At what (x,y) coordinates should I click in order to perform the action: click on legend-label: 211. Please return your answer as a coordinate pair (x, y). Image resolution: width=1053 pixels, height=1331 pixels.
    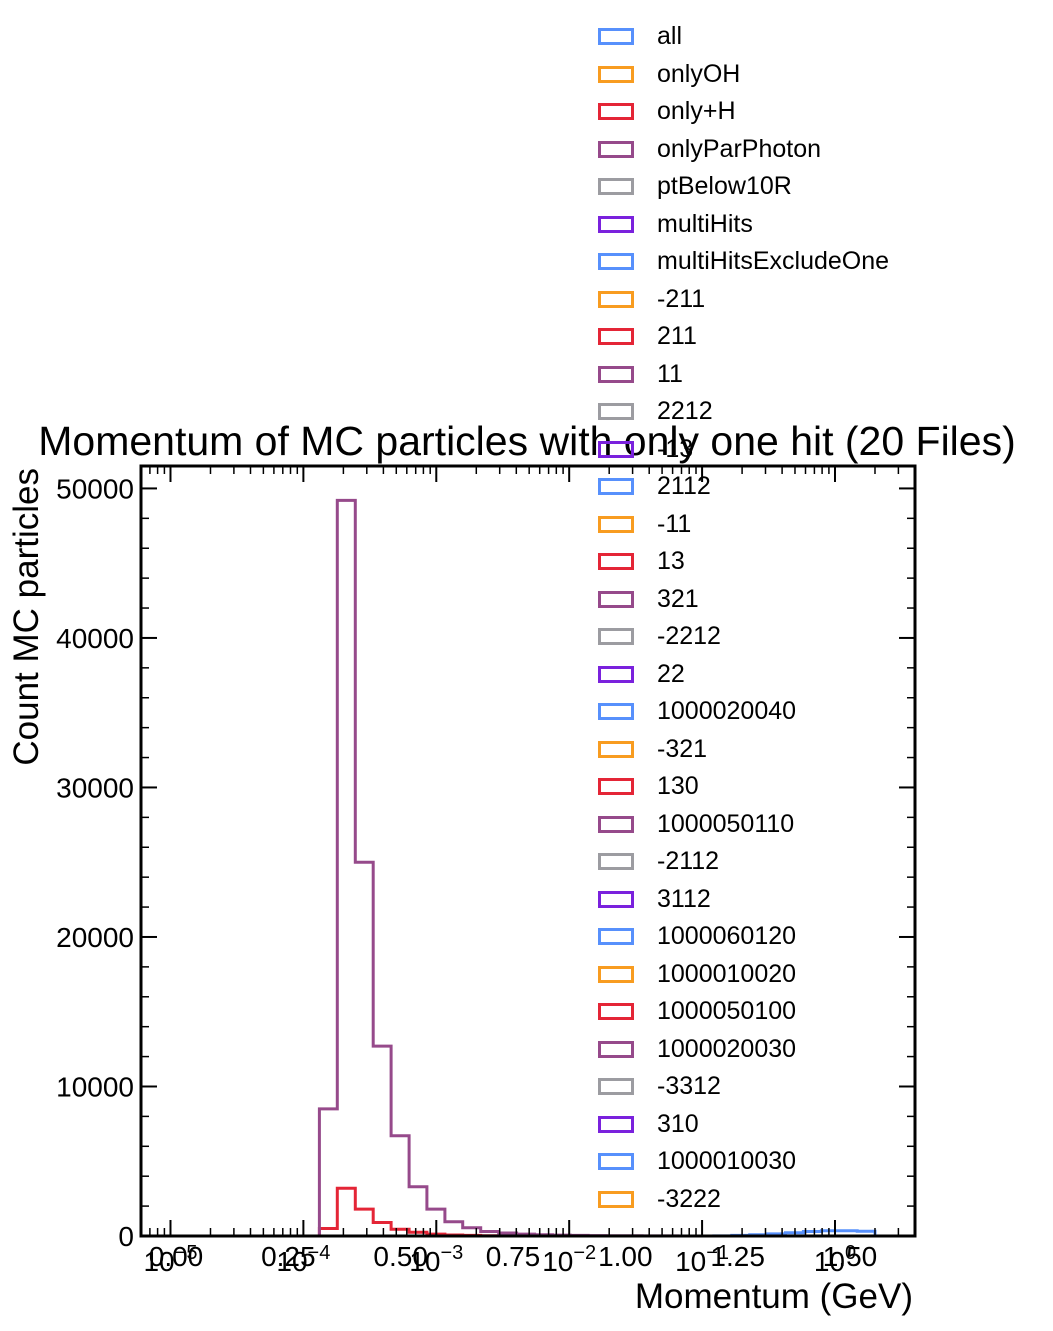
    Looking at the image, I should click on (677, 336).